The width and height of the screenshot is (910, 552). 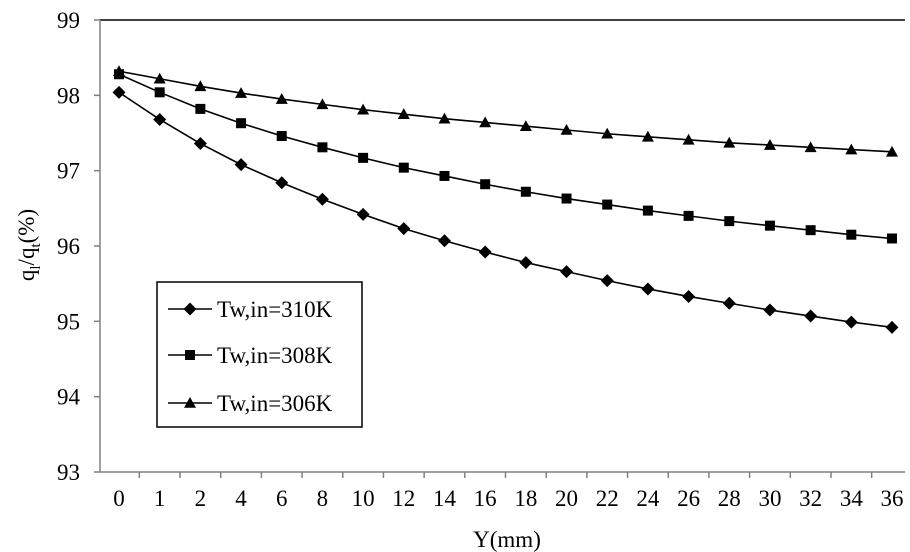 I want to click on x-axis-label: Y(mm), so click(x=507, y=539).